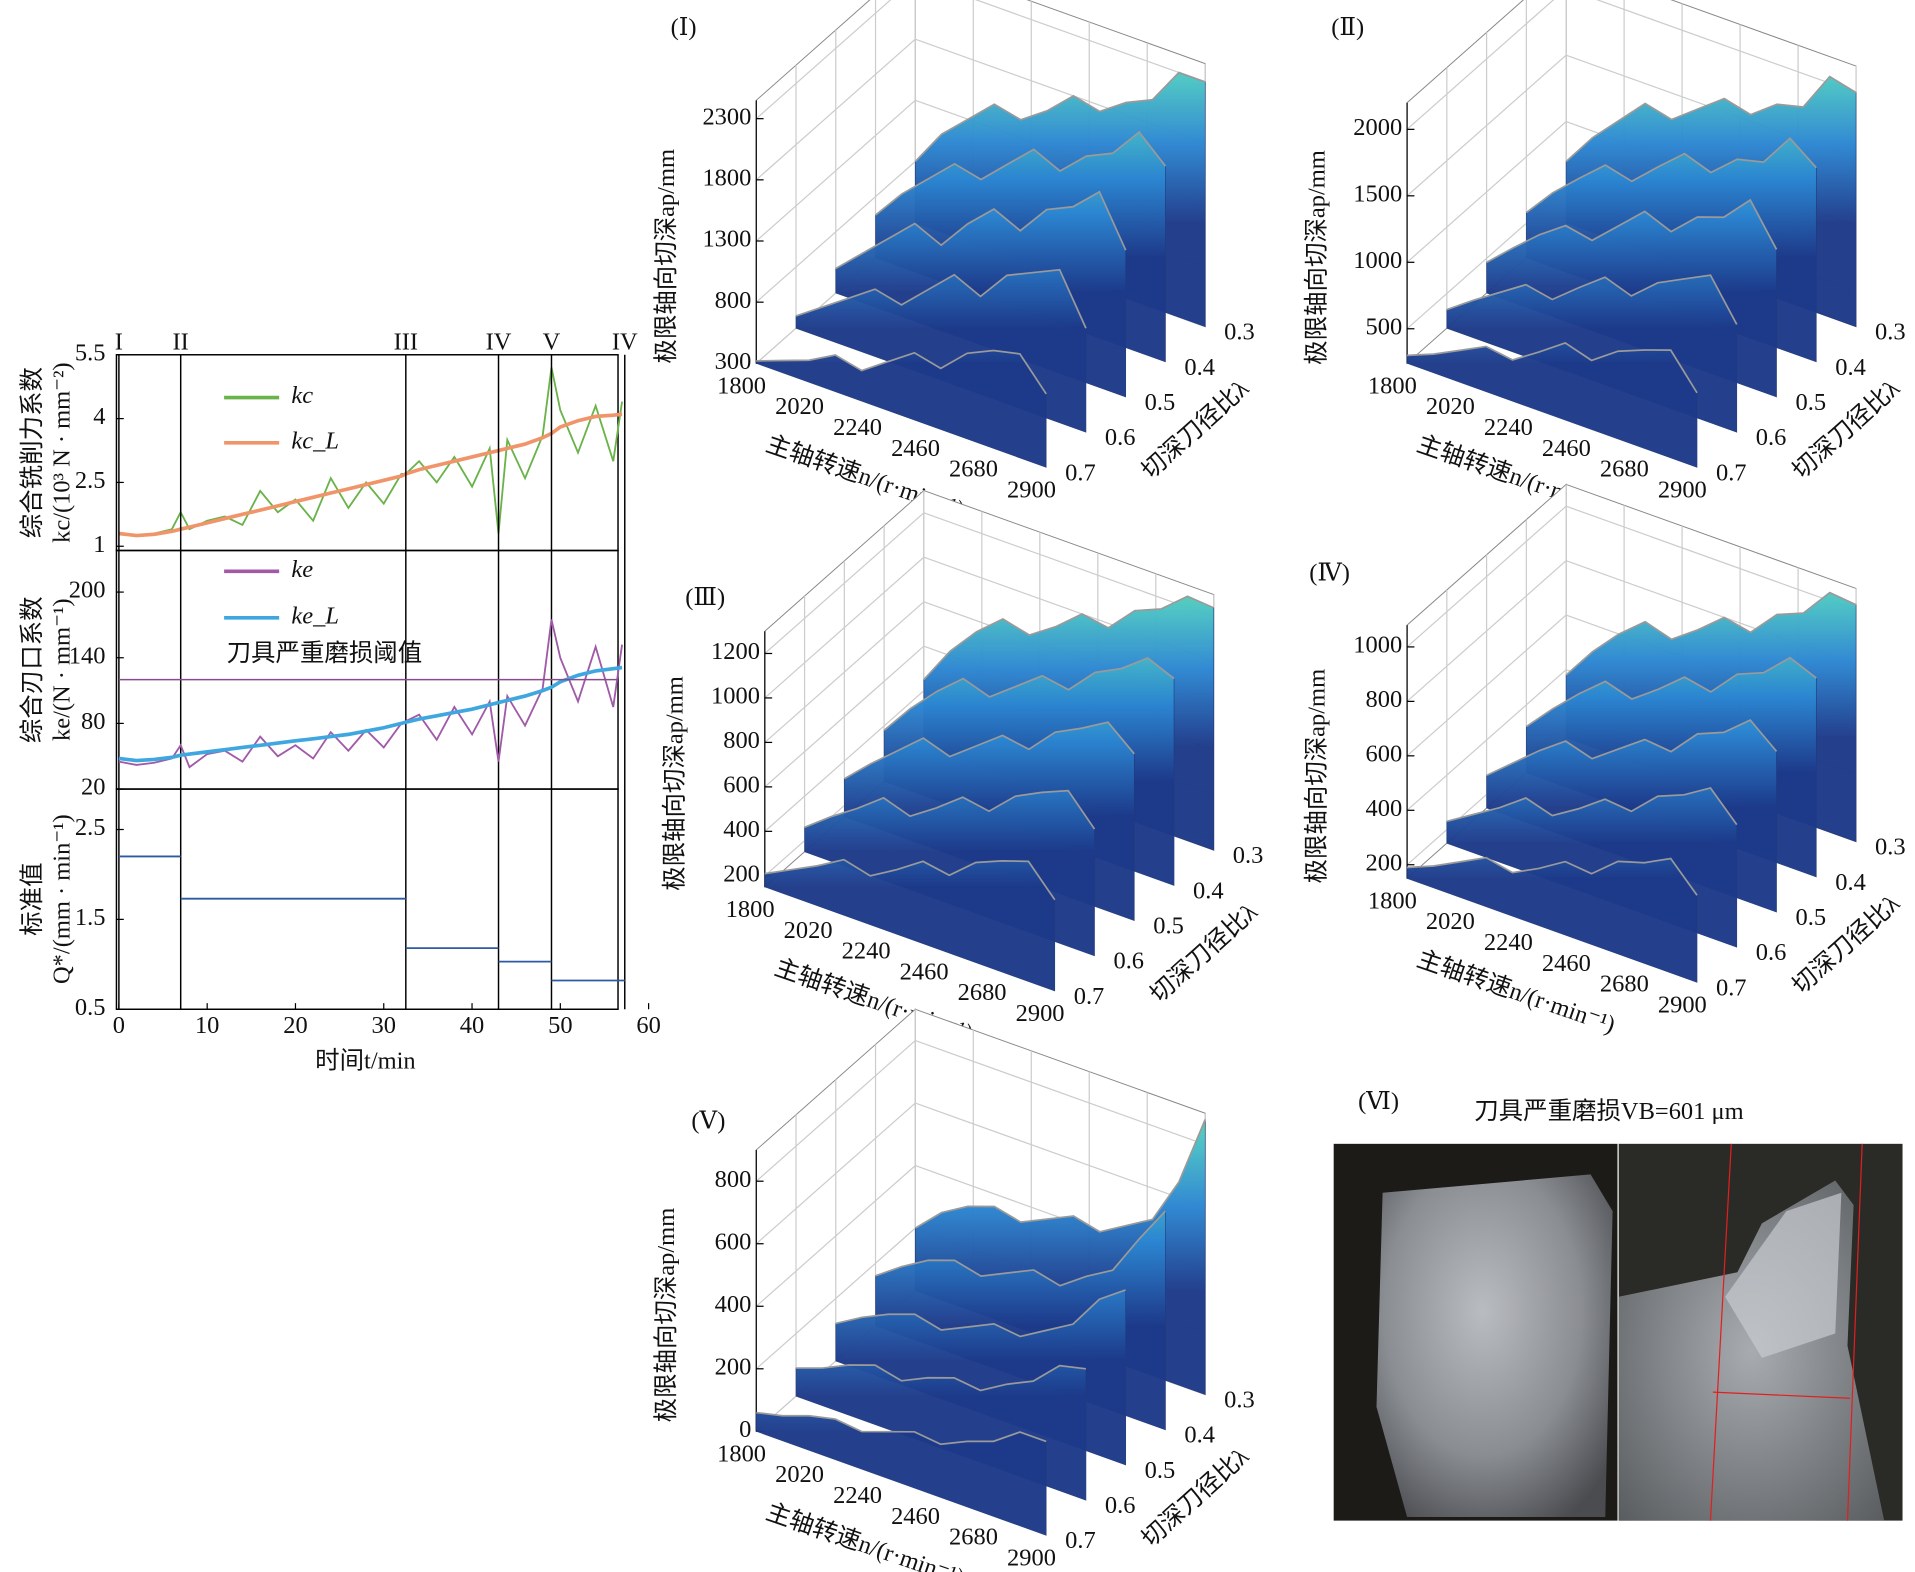 The height and width of the screenshot is (1572, 1915). What do you see at coordinates (61, 452) in the screenshot?
I see `y-axis-label: kc/(10³ N · mm⁻²)` at bounding box center [61, 452].